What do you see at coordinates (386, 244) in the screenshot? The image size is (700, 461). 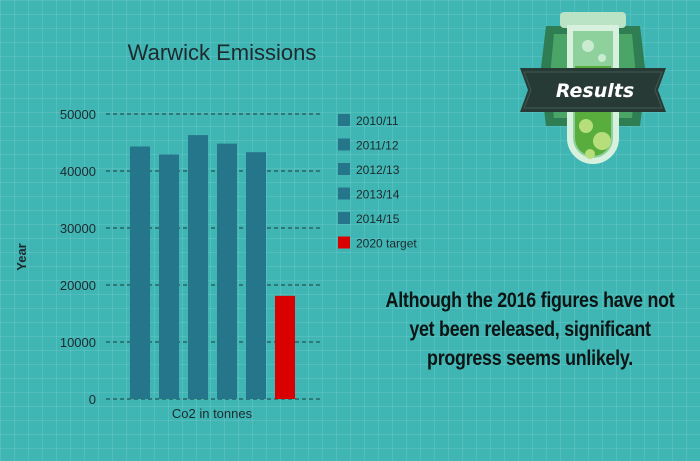 I see `legend-label: 2020 target` at bounding box center [386, 244].